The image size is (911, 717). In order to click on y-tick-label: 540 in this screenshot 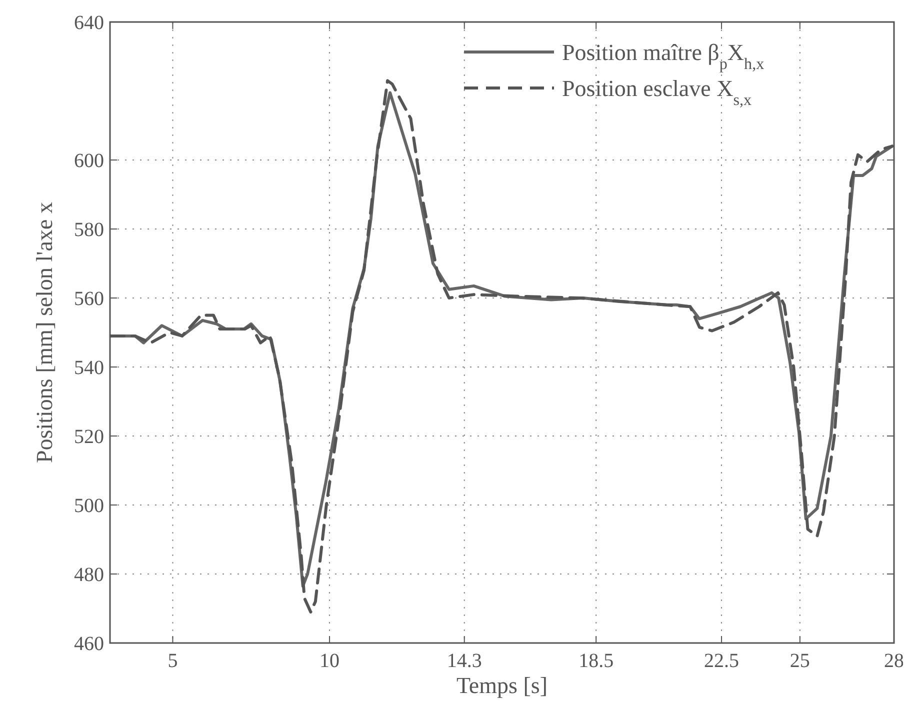, I will do `click(89, 368)`.